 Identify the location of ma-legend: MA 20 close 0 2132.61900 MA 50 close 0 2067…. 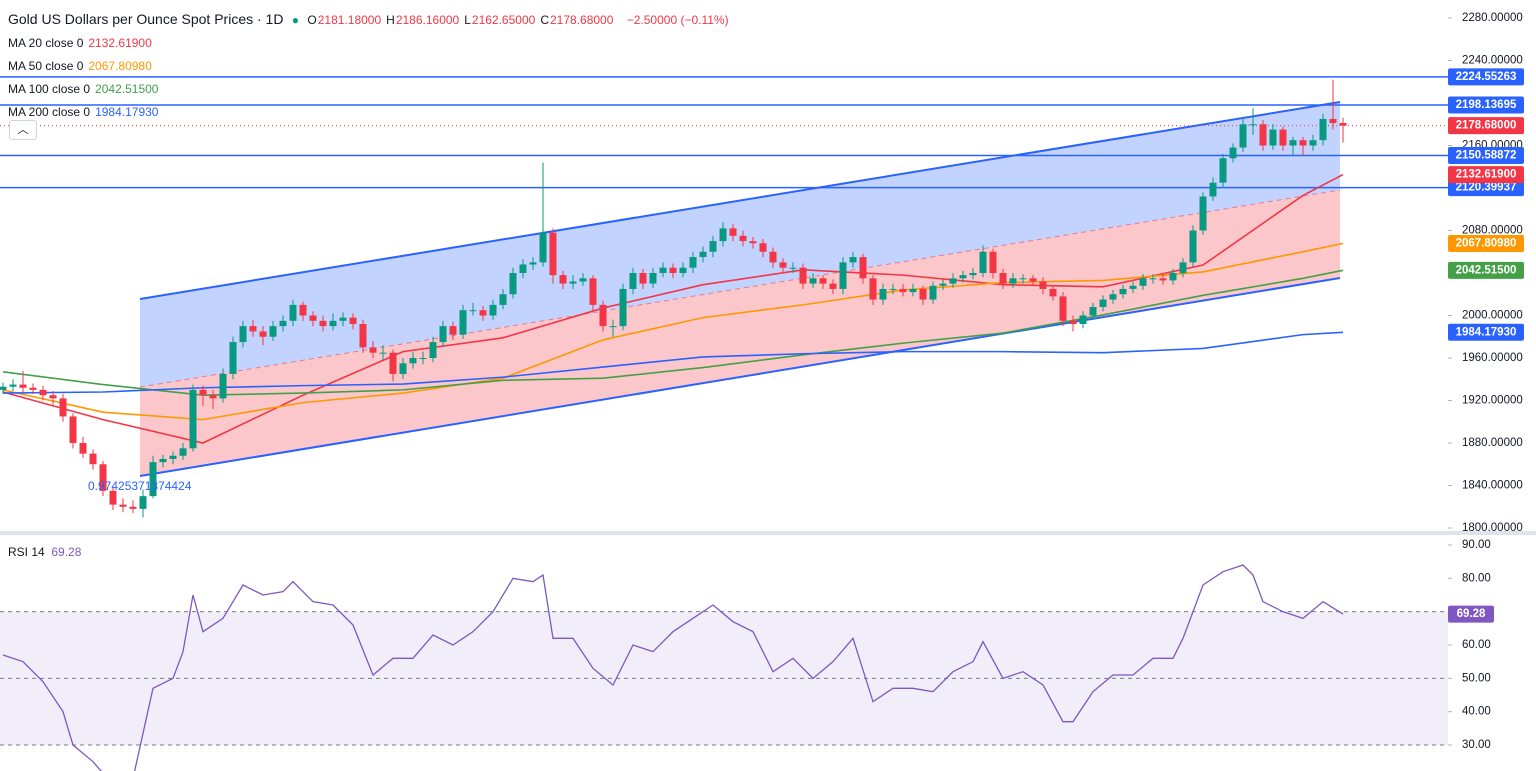
(371, 78).